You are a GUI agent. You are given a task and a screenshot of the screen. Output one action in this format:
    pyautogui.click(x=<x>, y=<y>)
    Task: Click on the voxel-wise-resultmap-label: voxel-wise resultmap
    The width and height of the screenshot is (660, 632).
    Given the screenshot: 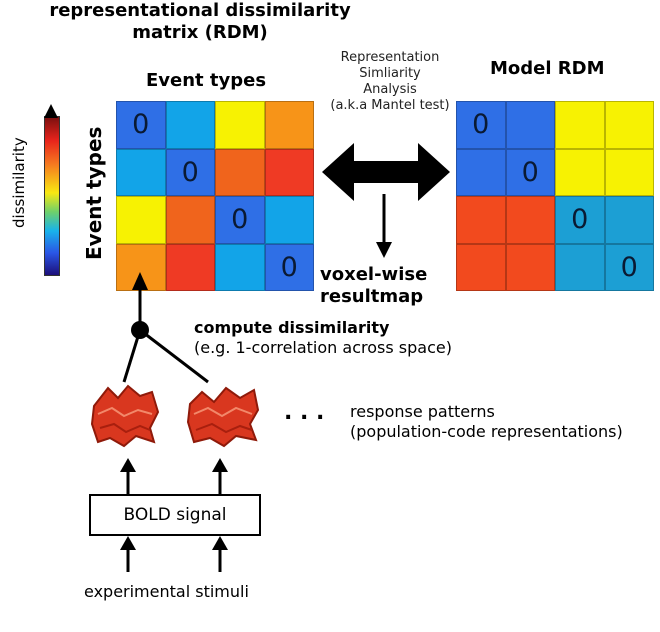 What is the action you would take?
    pyautogui.click(x=373, y=286)
    